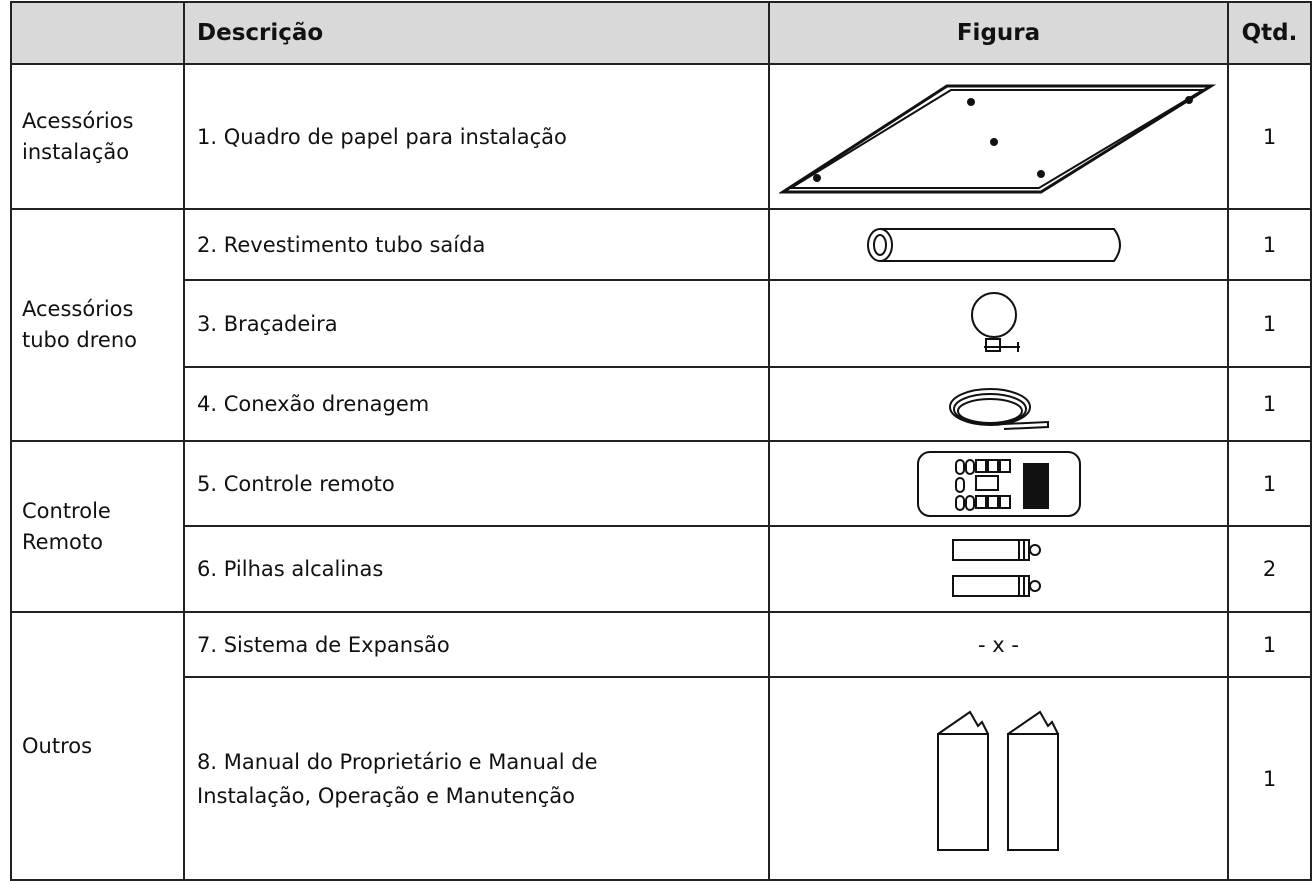  Describe the element at coordinates (998, 644) in the screenshot. I see `figure-text: - x -` at that location.